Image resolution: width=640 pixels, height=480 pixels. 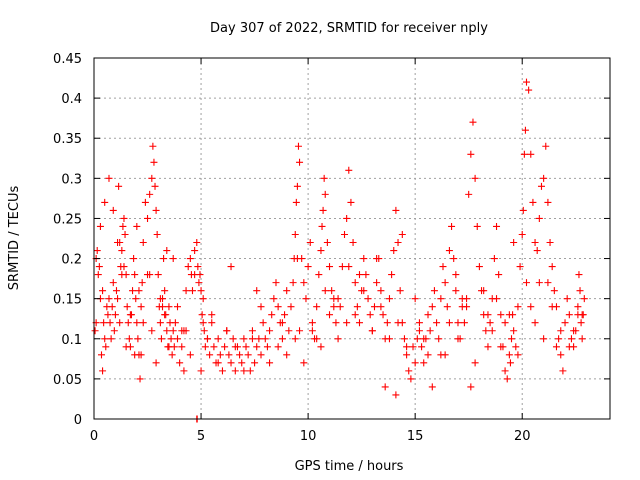 I want to click on x-axis-label: GPS time / hours, so click(x=349, y=466).